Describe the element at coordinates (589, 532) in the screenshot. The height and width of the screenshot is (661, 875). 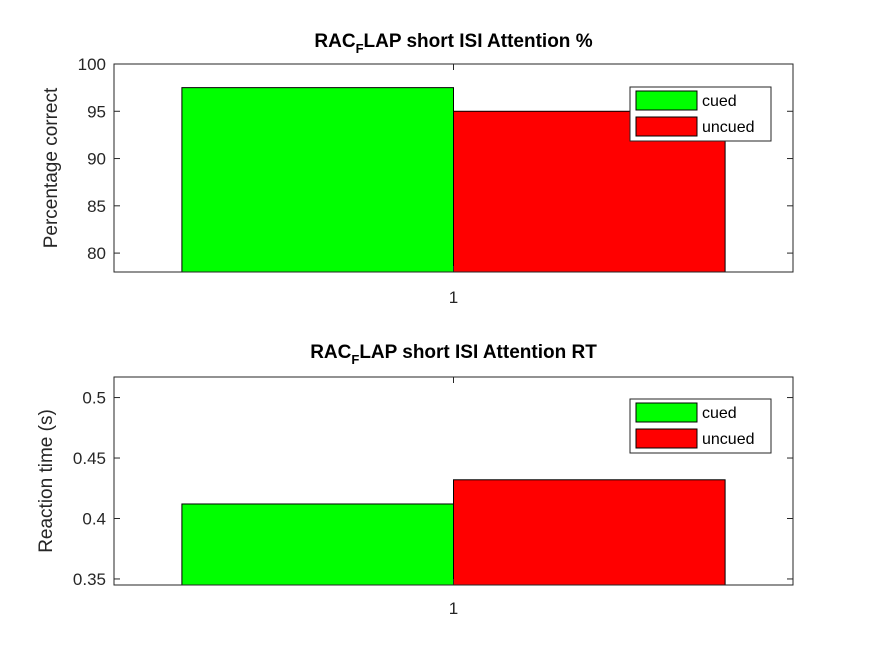
I see `bar-uncued` at that location.